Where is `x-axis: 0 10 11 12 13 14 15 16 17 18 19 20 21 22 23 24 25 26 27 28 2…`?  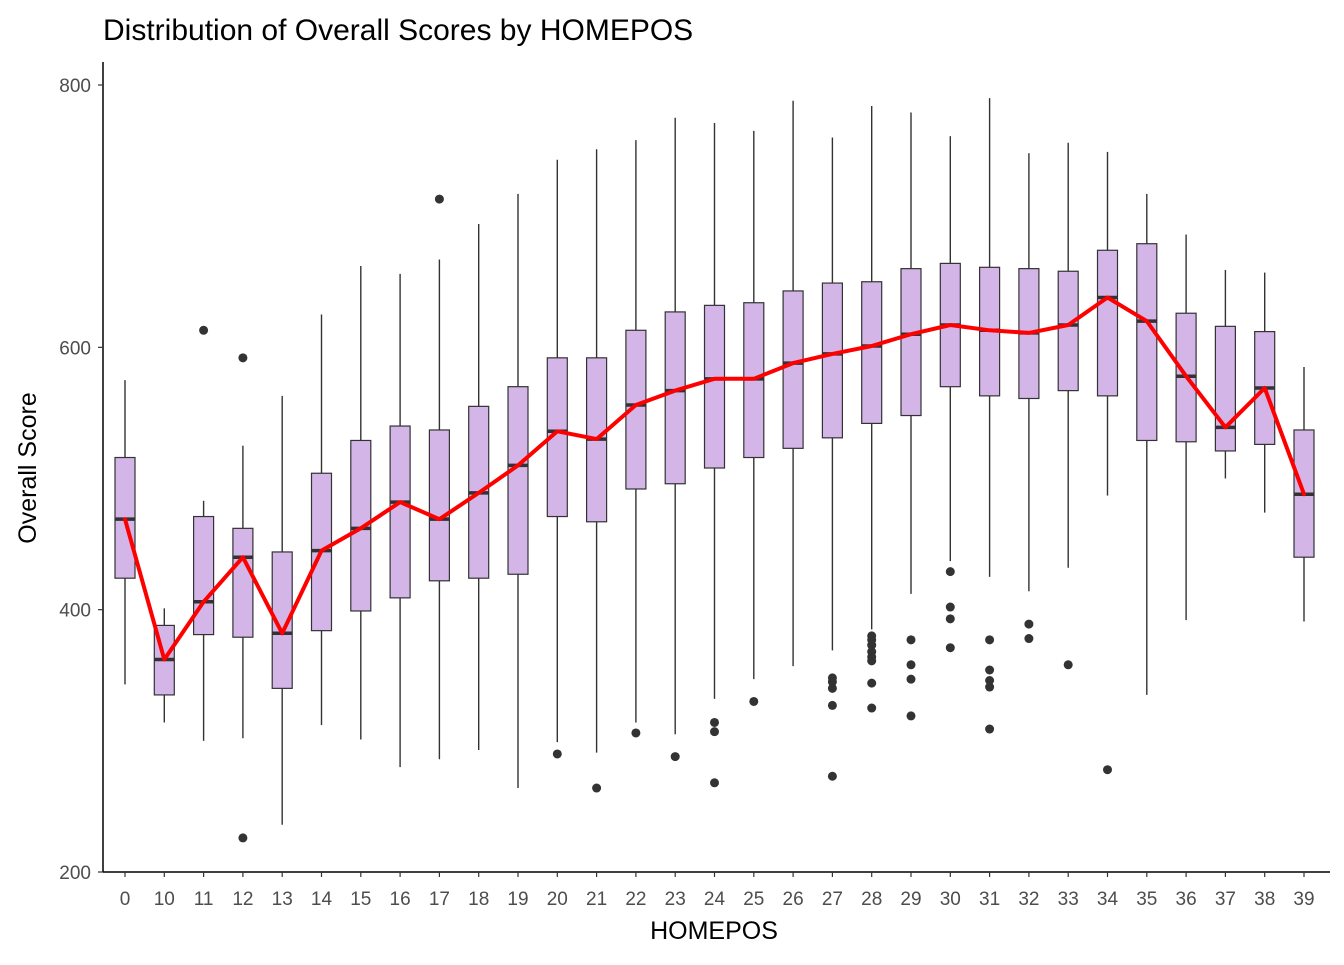
x-axis: 0 10 11 12 13 14 15 16 17 18 19 20 21 22 23 24 25 26 27 28 2… is located at coordinates (716, 890).